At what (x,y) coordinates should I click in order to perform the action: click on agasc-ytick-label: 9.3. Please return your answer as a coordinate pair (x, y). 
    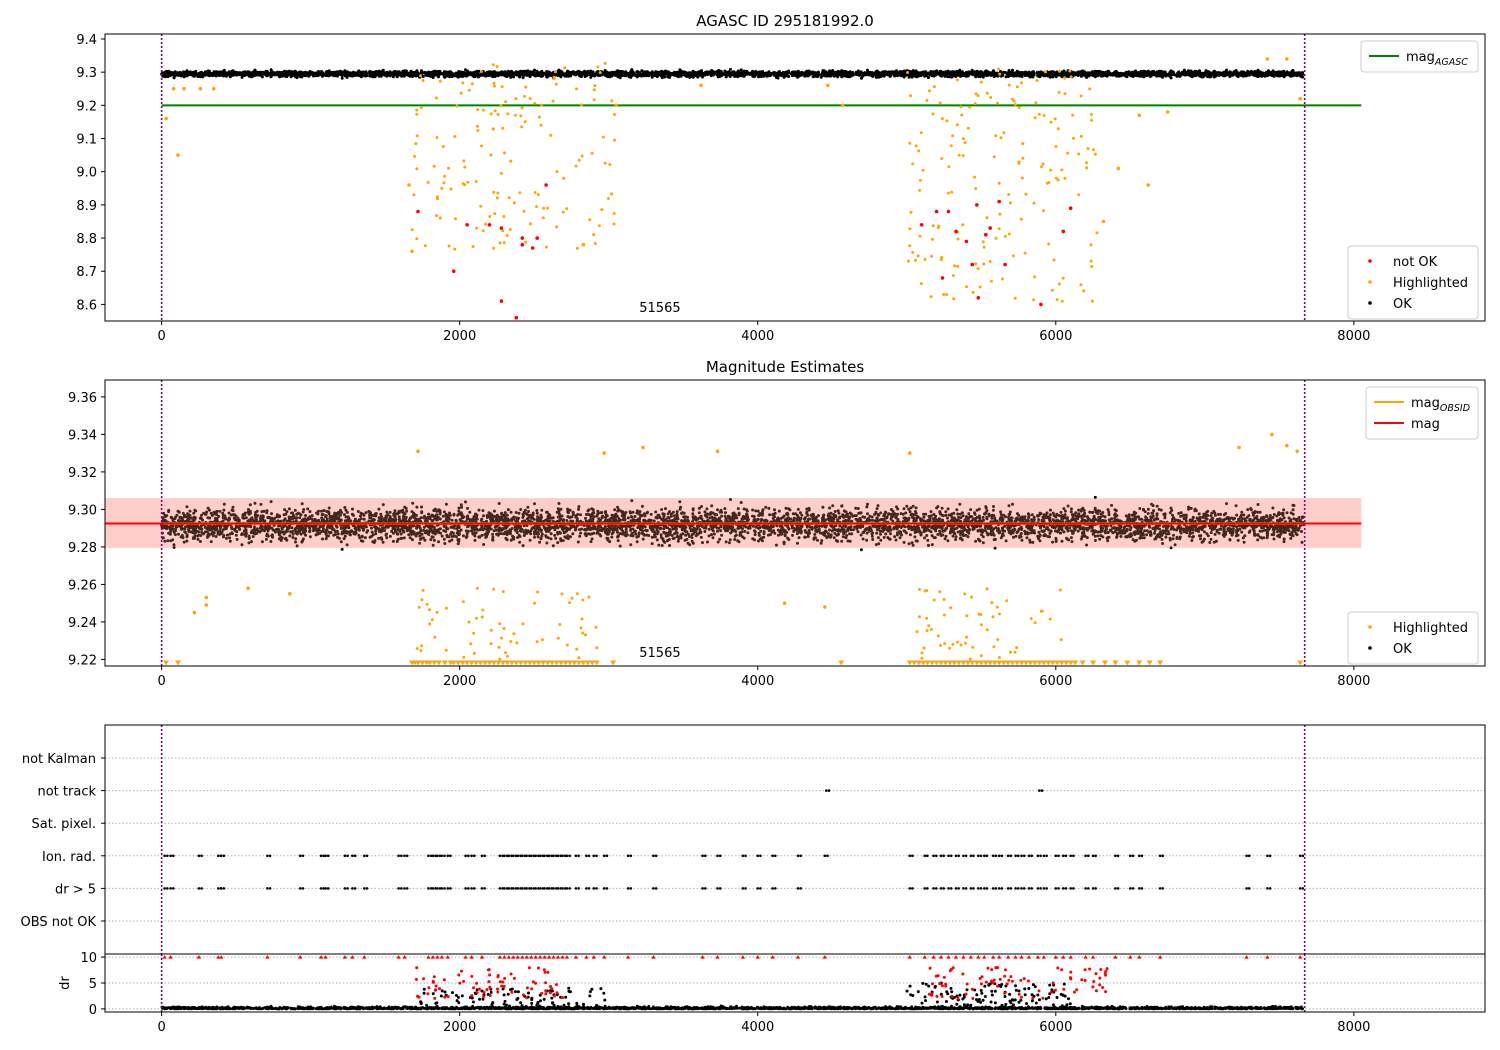
    Looking at the image, I should click on (86, 73).